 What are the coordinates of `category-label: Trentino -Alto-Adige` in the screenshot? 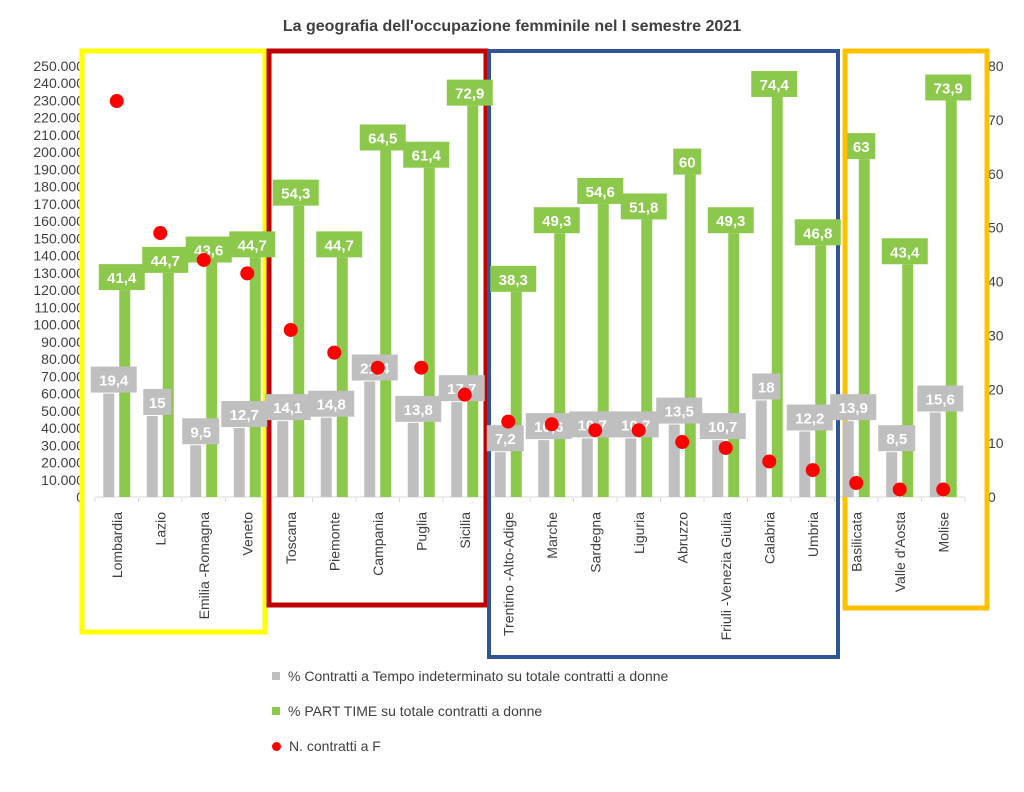 It's located at (508, 574).